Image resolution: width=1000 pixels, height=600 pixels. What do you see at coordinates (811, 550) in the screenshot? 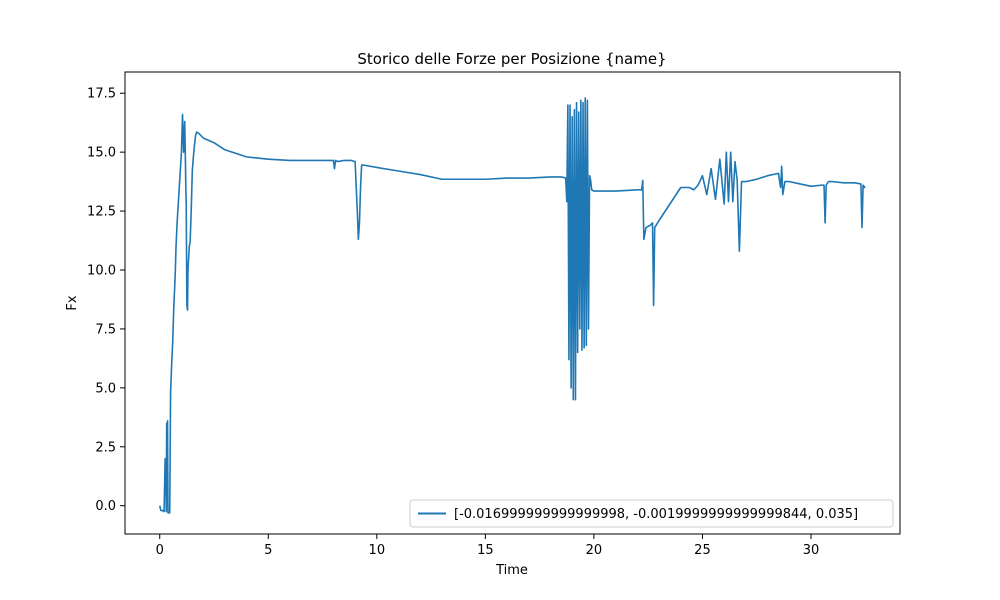
I see `x-tick-label: 30` at bounding box center [811, 550].